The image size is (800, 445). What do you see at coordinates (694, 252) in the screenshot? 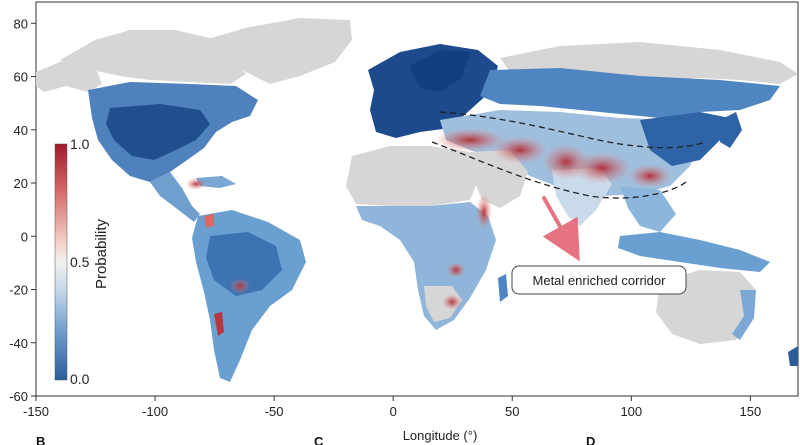
I see `indonesia` at bounding box center [694, 252].